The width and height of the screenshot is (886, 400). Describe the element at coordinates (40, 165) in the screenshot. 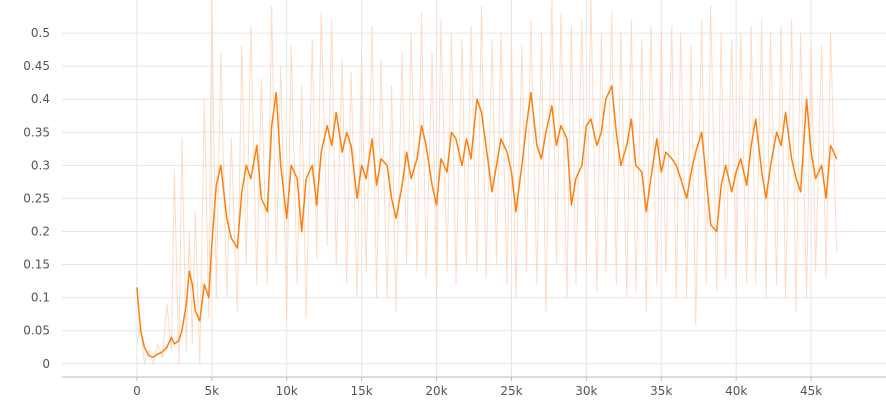

I see `y-tick-label: 0.3` at that location.